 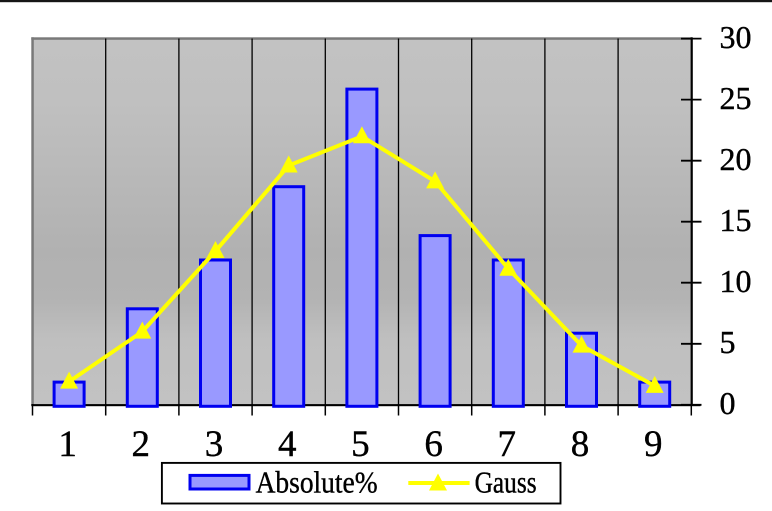 What do you see at coordinates (736, 37) in the screenshot?
I see `svg-text: 30` at bounding box center [736, 37].